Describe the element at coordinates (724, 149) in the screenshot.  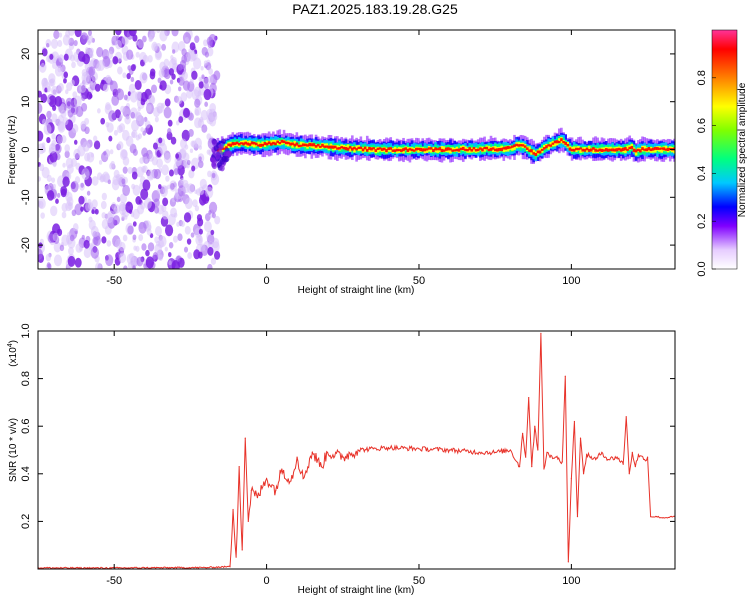
I see `colorbar-gradient` at that location.